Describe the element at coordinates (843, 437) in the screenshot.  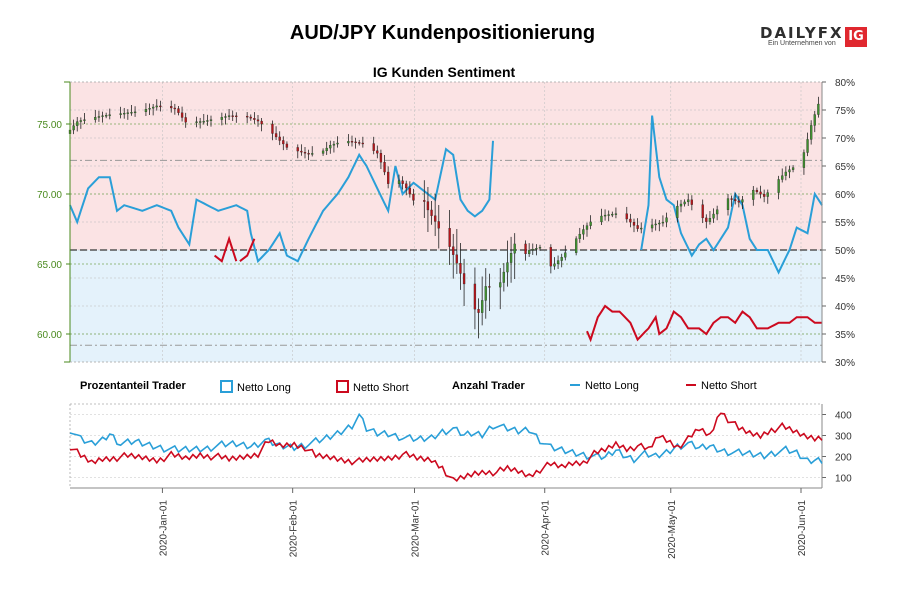
I see `count-tick-label: 300` at that location.